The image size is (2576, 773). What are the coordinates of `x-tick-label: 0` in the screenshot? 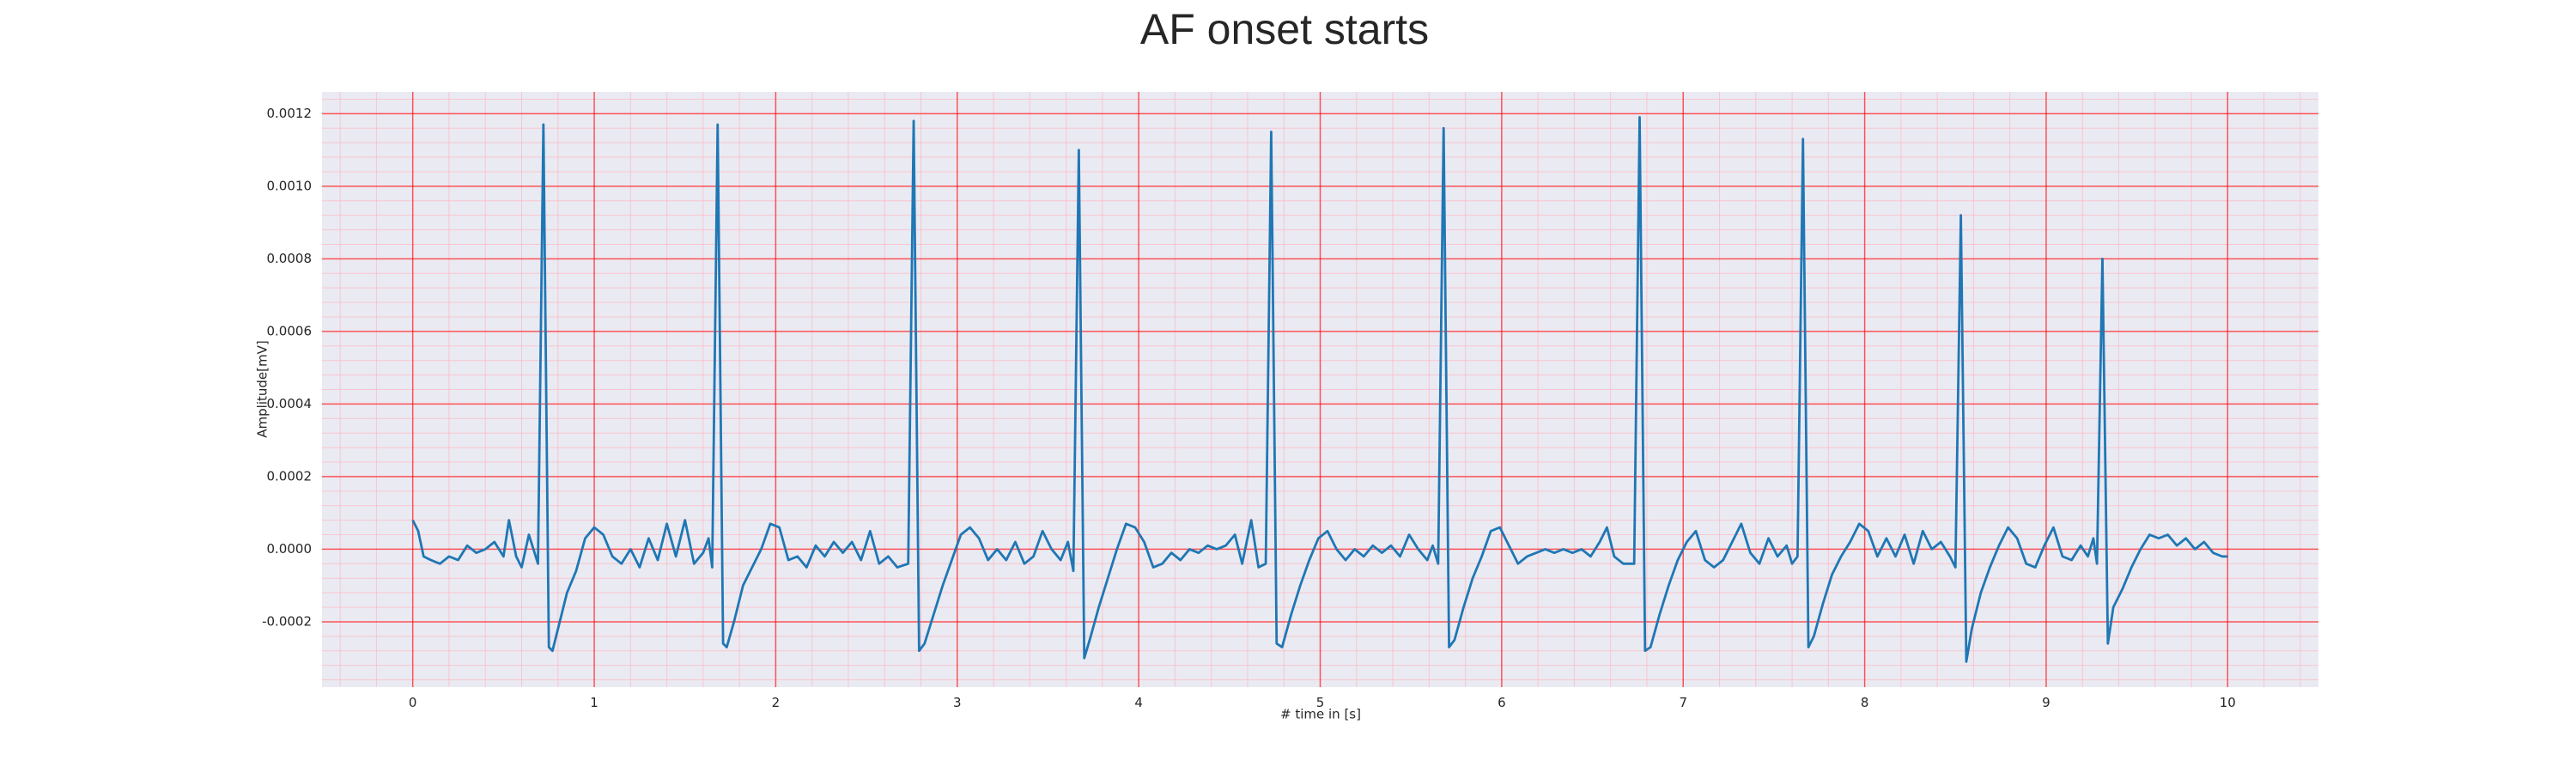 It's located at (413, 702).